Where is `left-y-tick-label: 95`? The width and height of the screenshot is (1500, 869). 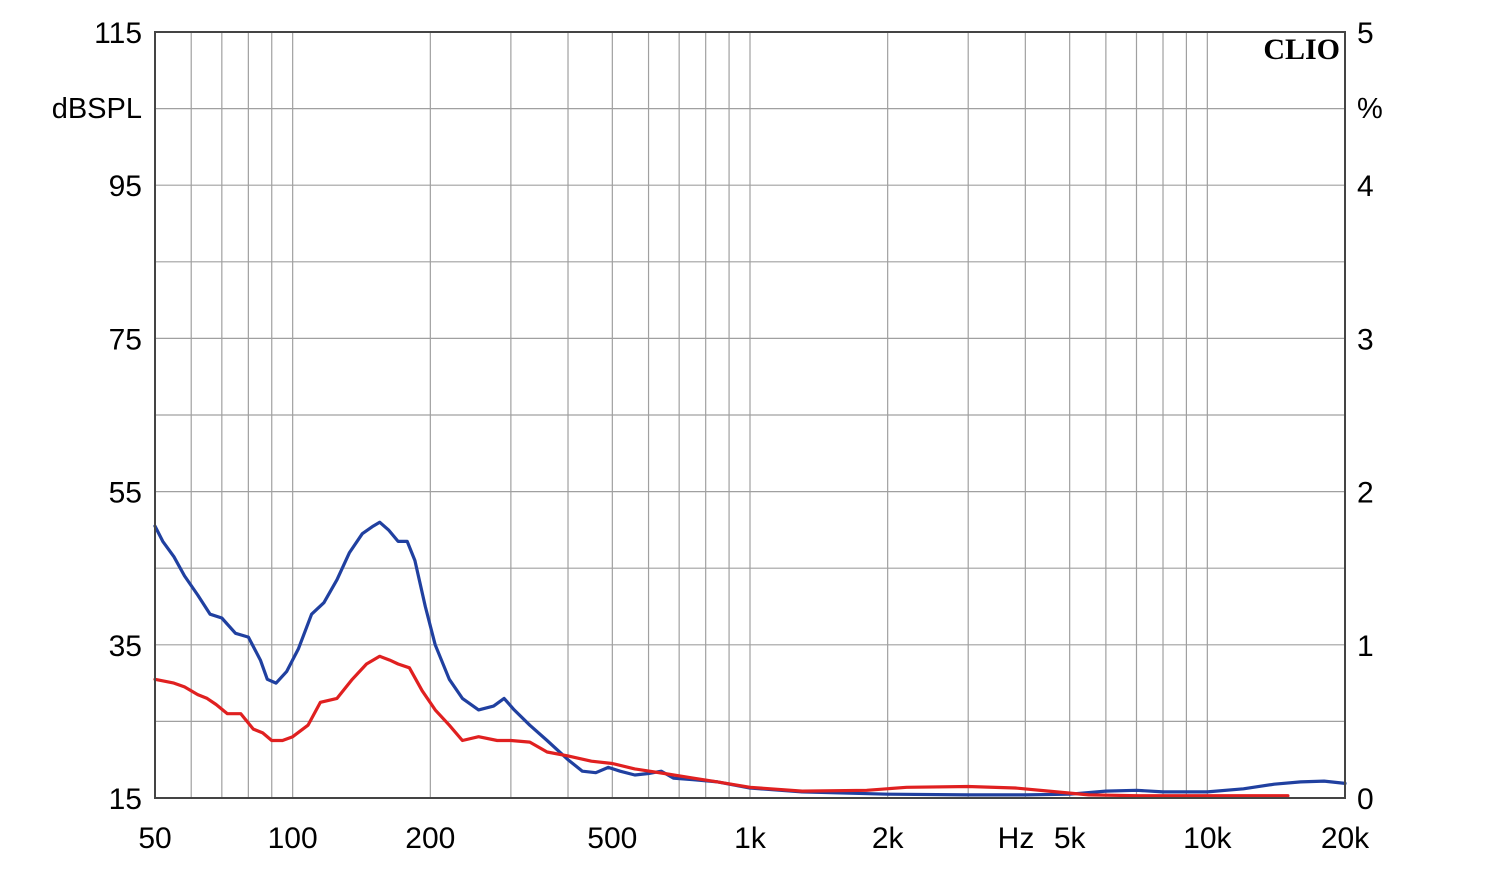 left-y-tick-label: 95 is located at coordinates (125, 186).